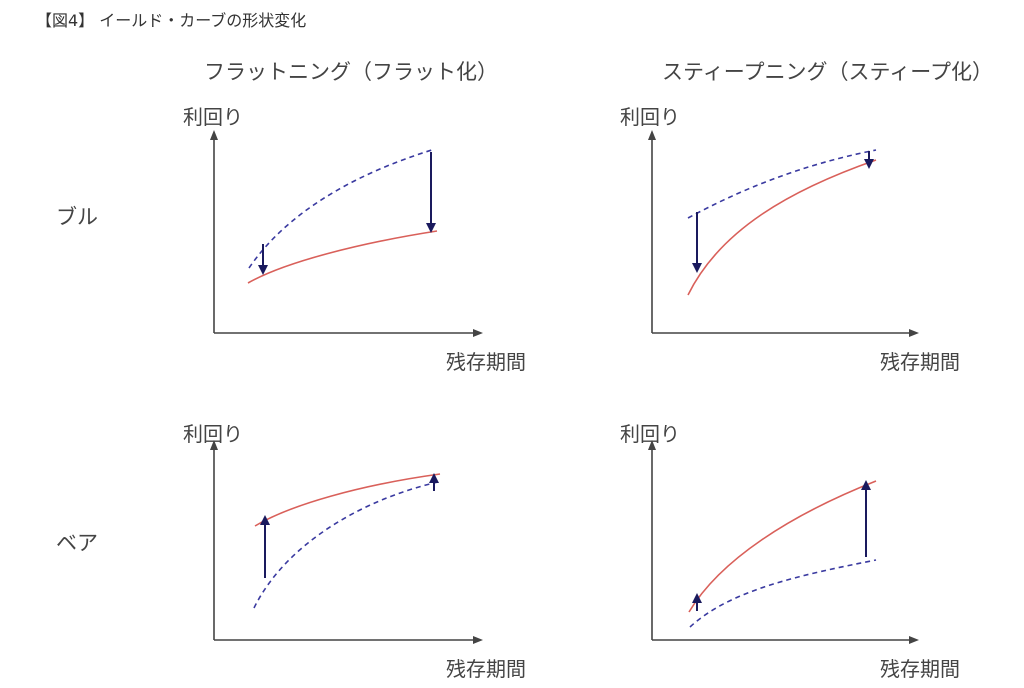  What do you see at coordinates (827, 72) in the screenshot?
I see `column-heading-steepening: スティープニング（スティープ化）` at bounding box center [827, 72].